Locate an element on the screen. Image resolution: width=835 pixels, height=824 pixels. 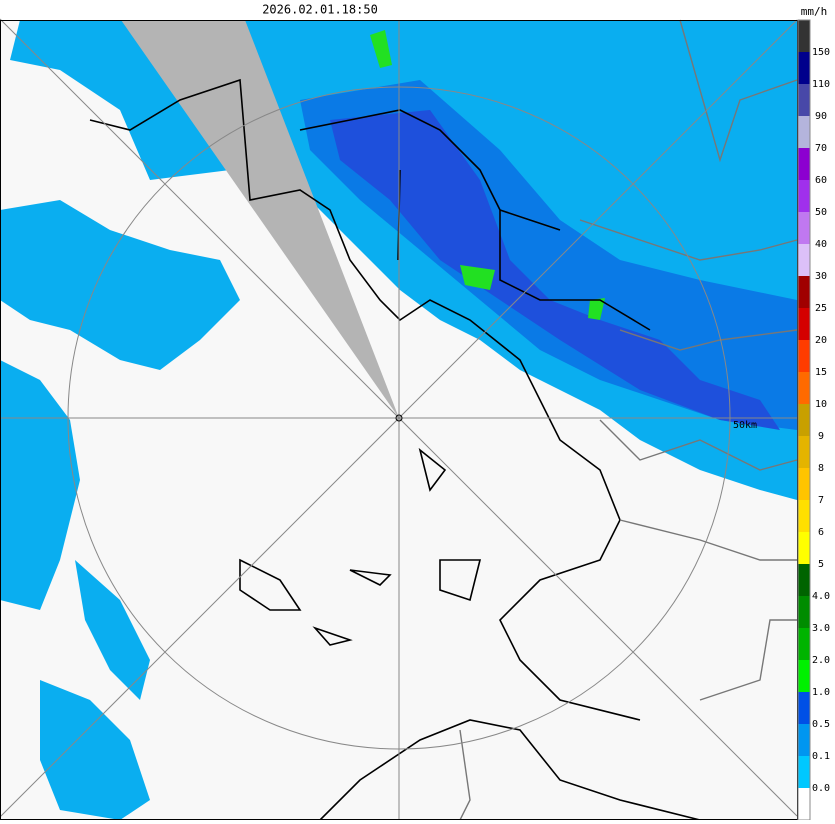
island is located at coordinates (360, 546).